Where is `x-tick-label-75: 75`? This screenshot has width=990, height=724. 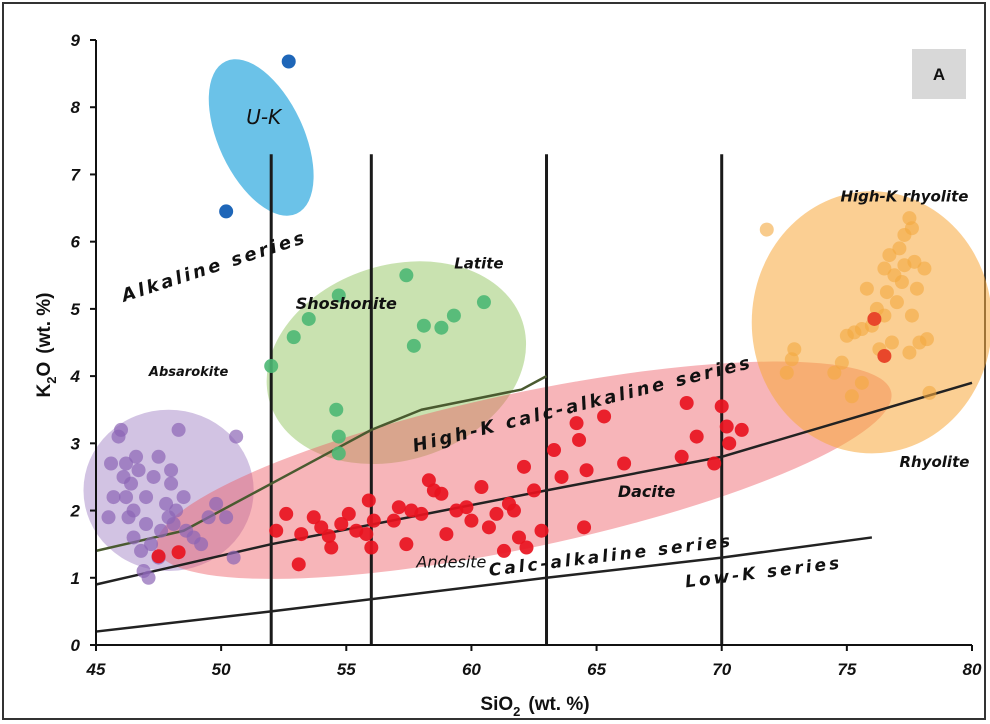
x-tick-label-75: 75 is located at coordinates (846, 669).